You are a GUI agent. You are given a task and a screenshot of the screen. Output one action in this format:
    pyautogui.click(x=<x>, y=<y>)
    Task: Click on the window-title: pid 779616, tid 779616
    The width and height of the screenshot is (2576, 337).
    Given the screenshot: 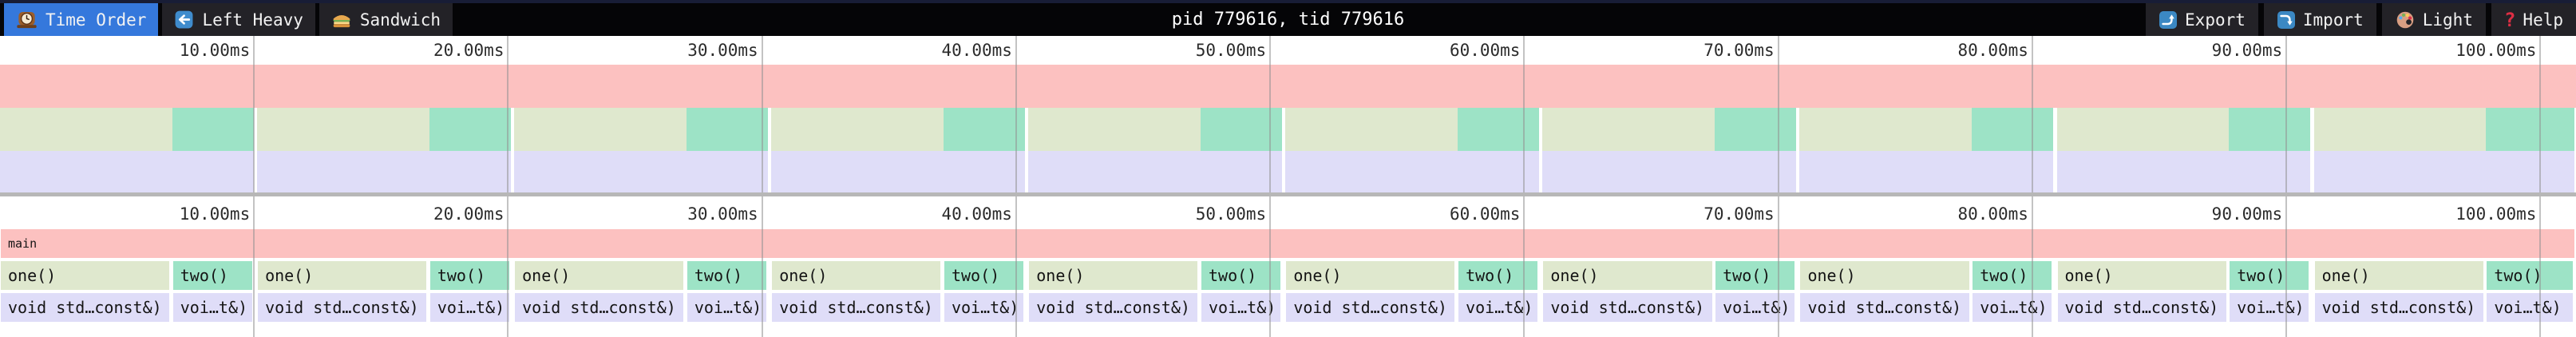 What is the action you would take?
    pyautogui.click(x=1288, y=20)
    